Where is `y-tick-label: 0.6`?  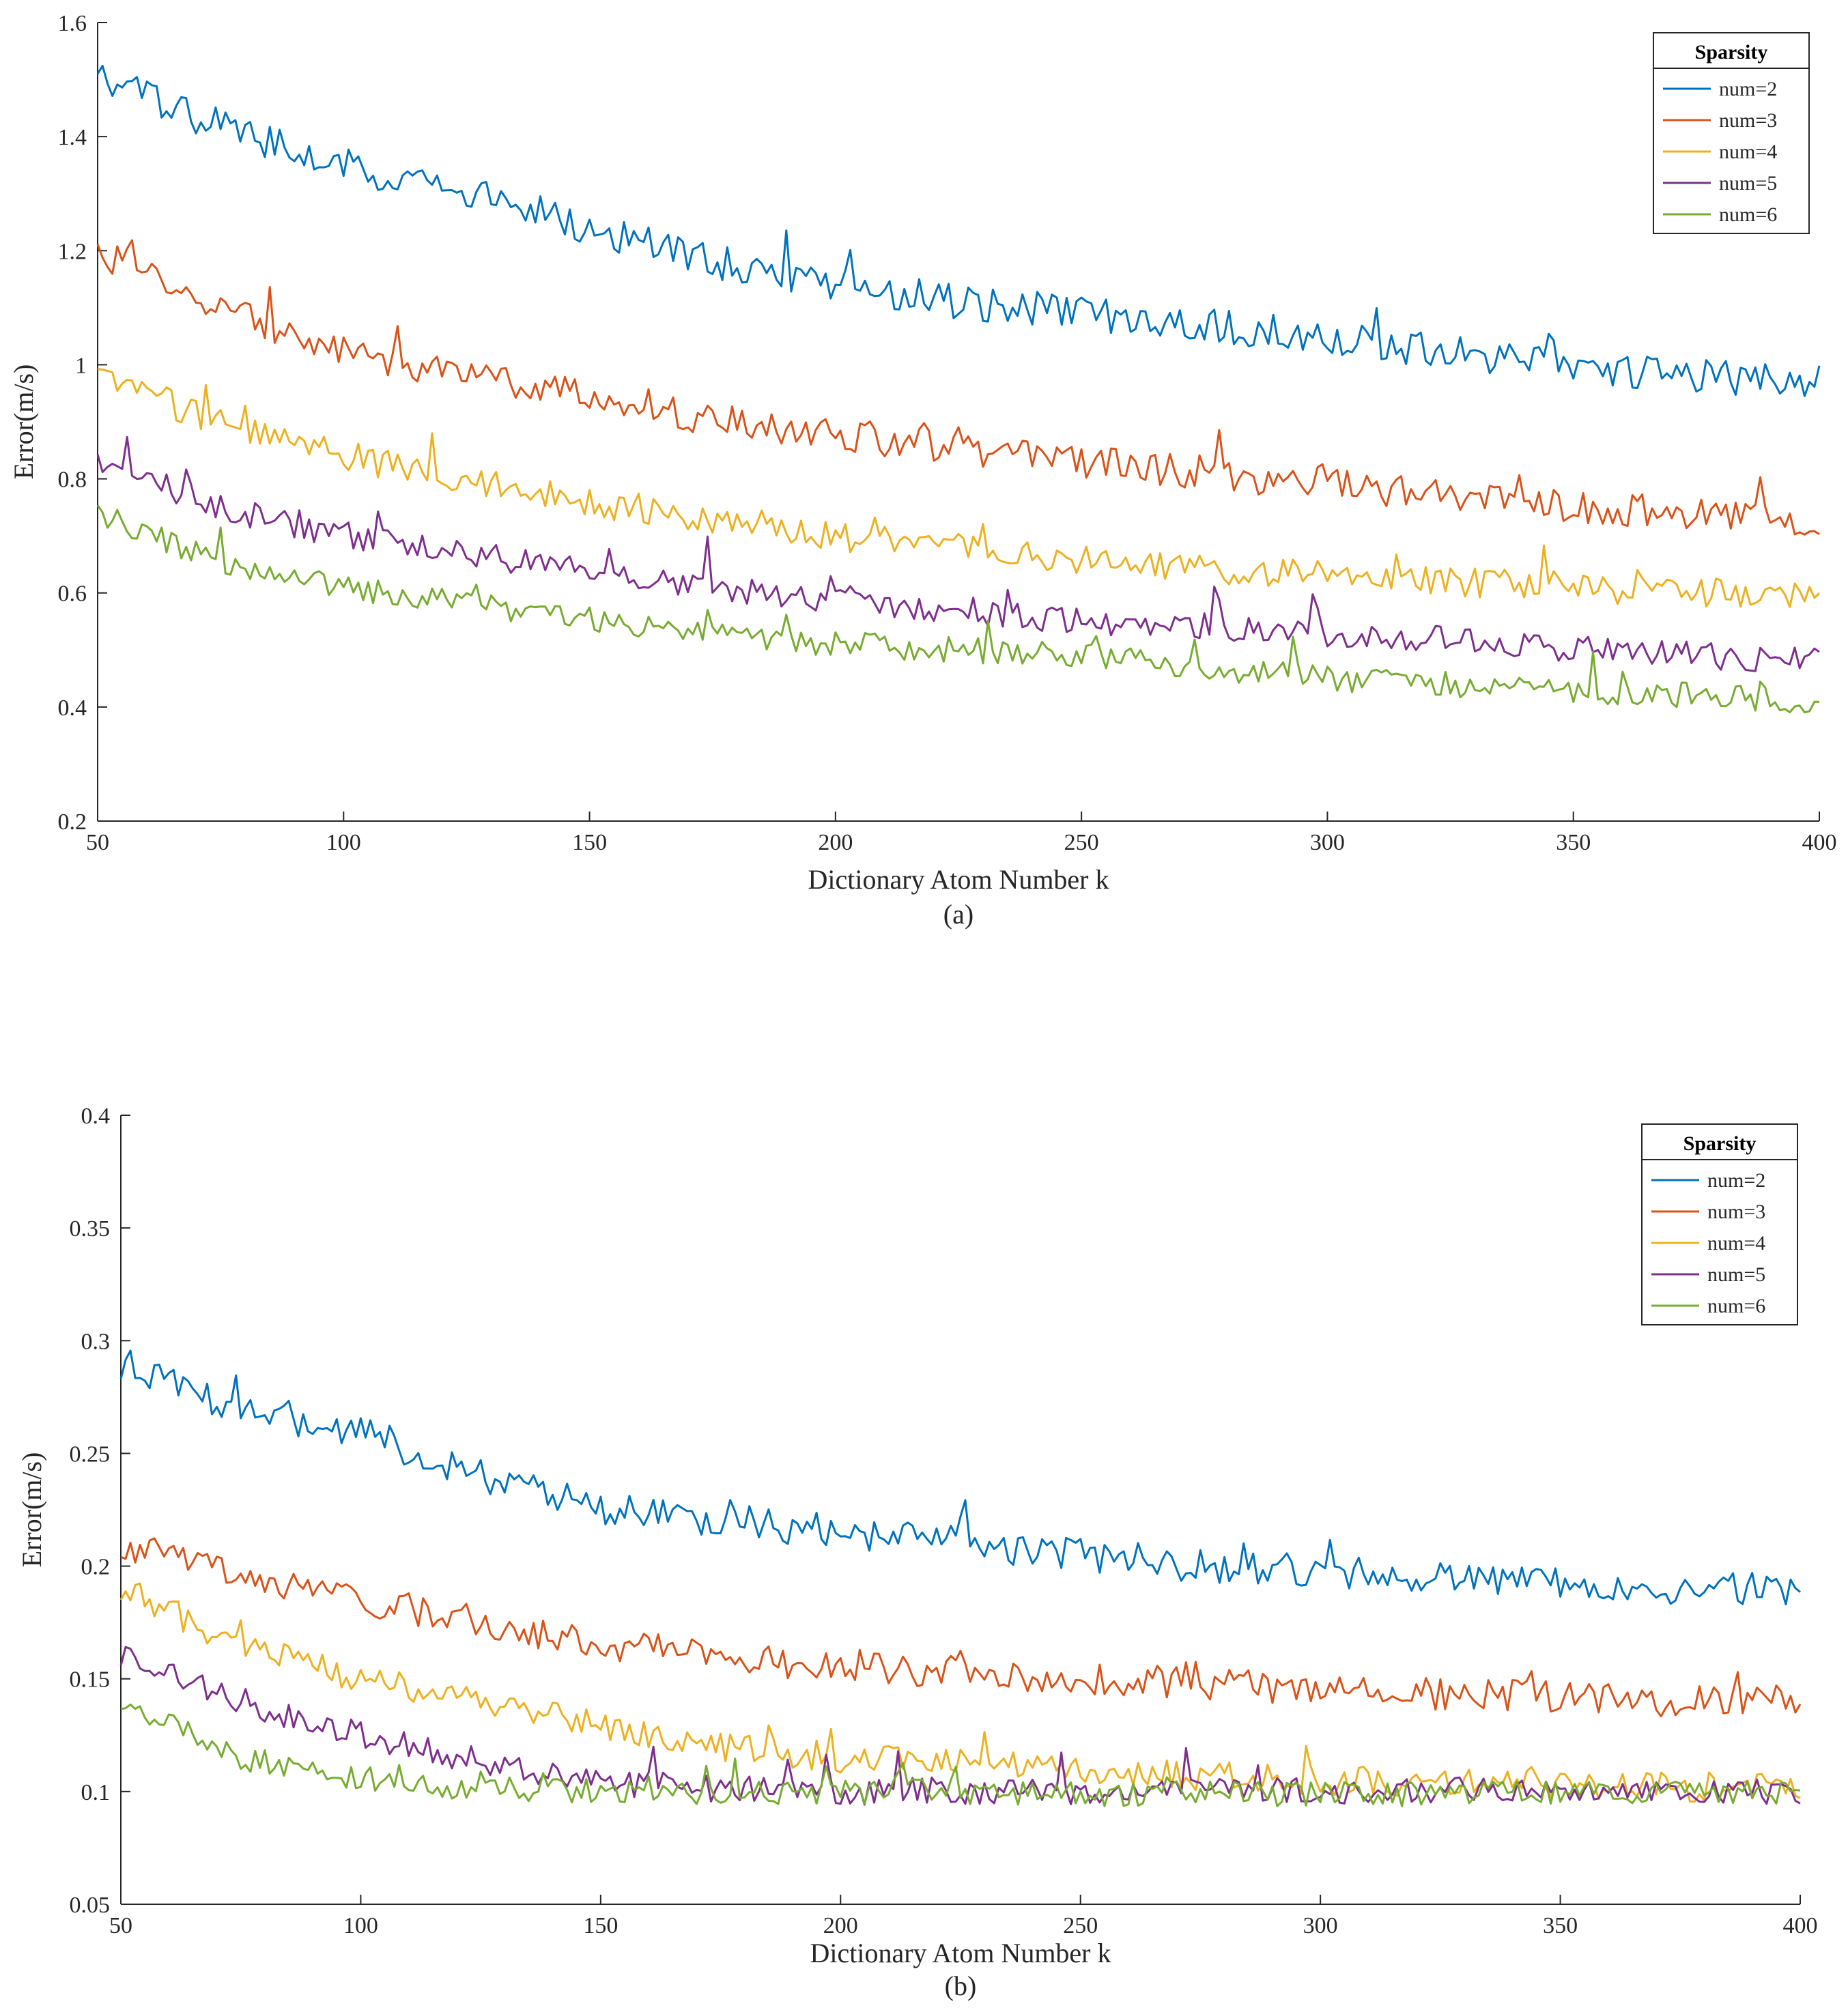
y-tick-label: 0.6 is located at coordinates (73, 594).